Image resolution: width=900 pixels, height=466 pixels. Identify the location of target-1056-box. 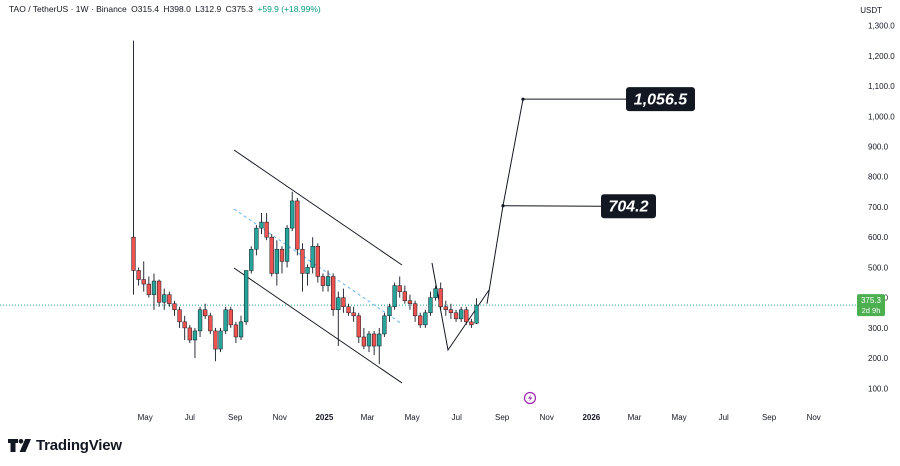
(660, 99).